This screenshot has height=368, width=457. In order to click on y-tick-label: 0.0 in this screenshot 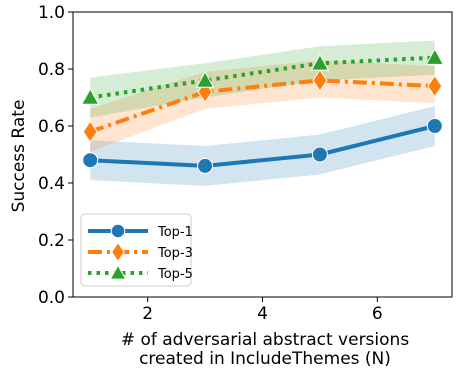, I will do `click(51, 298)`.